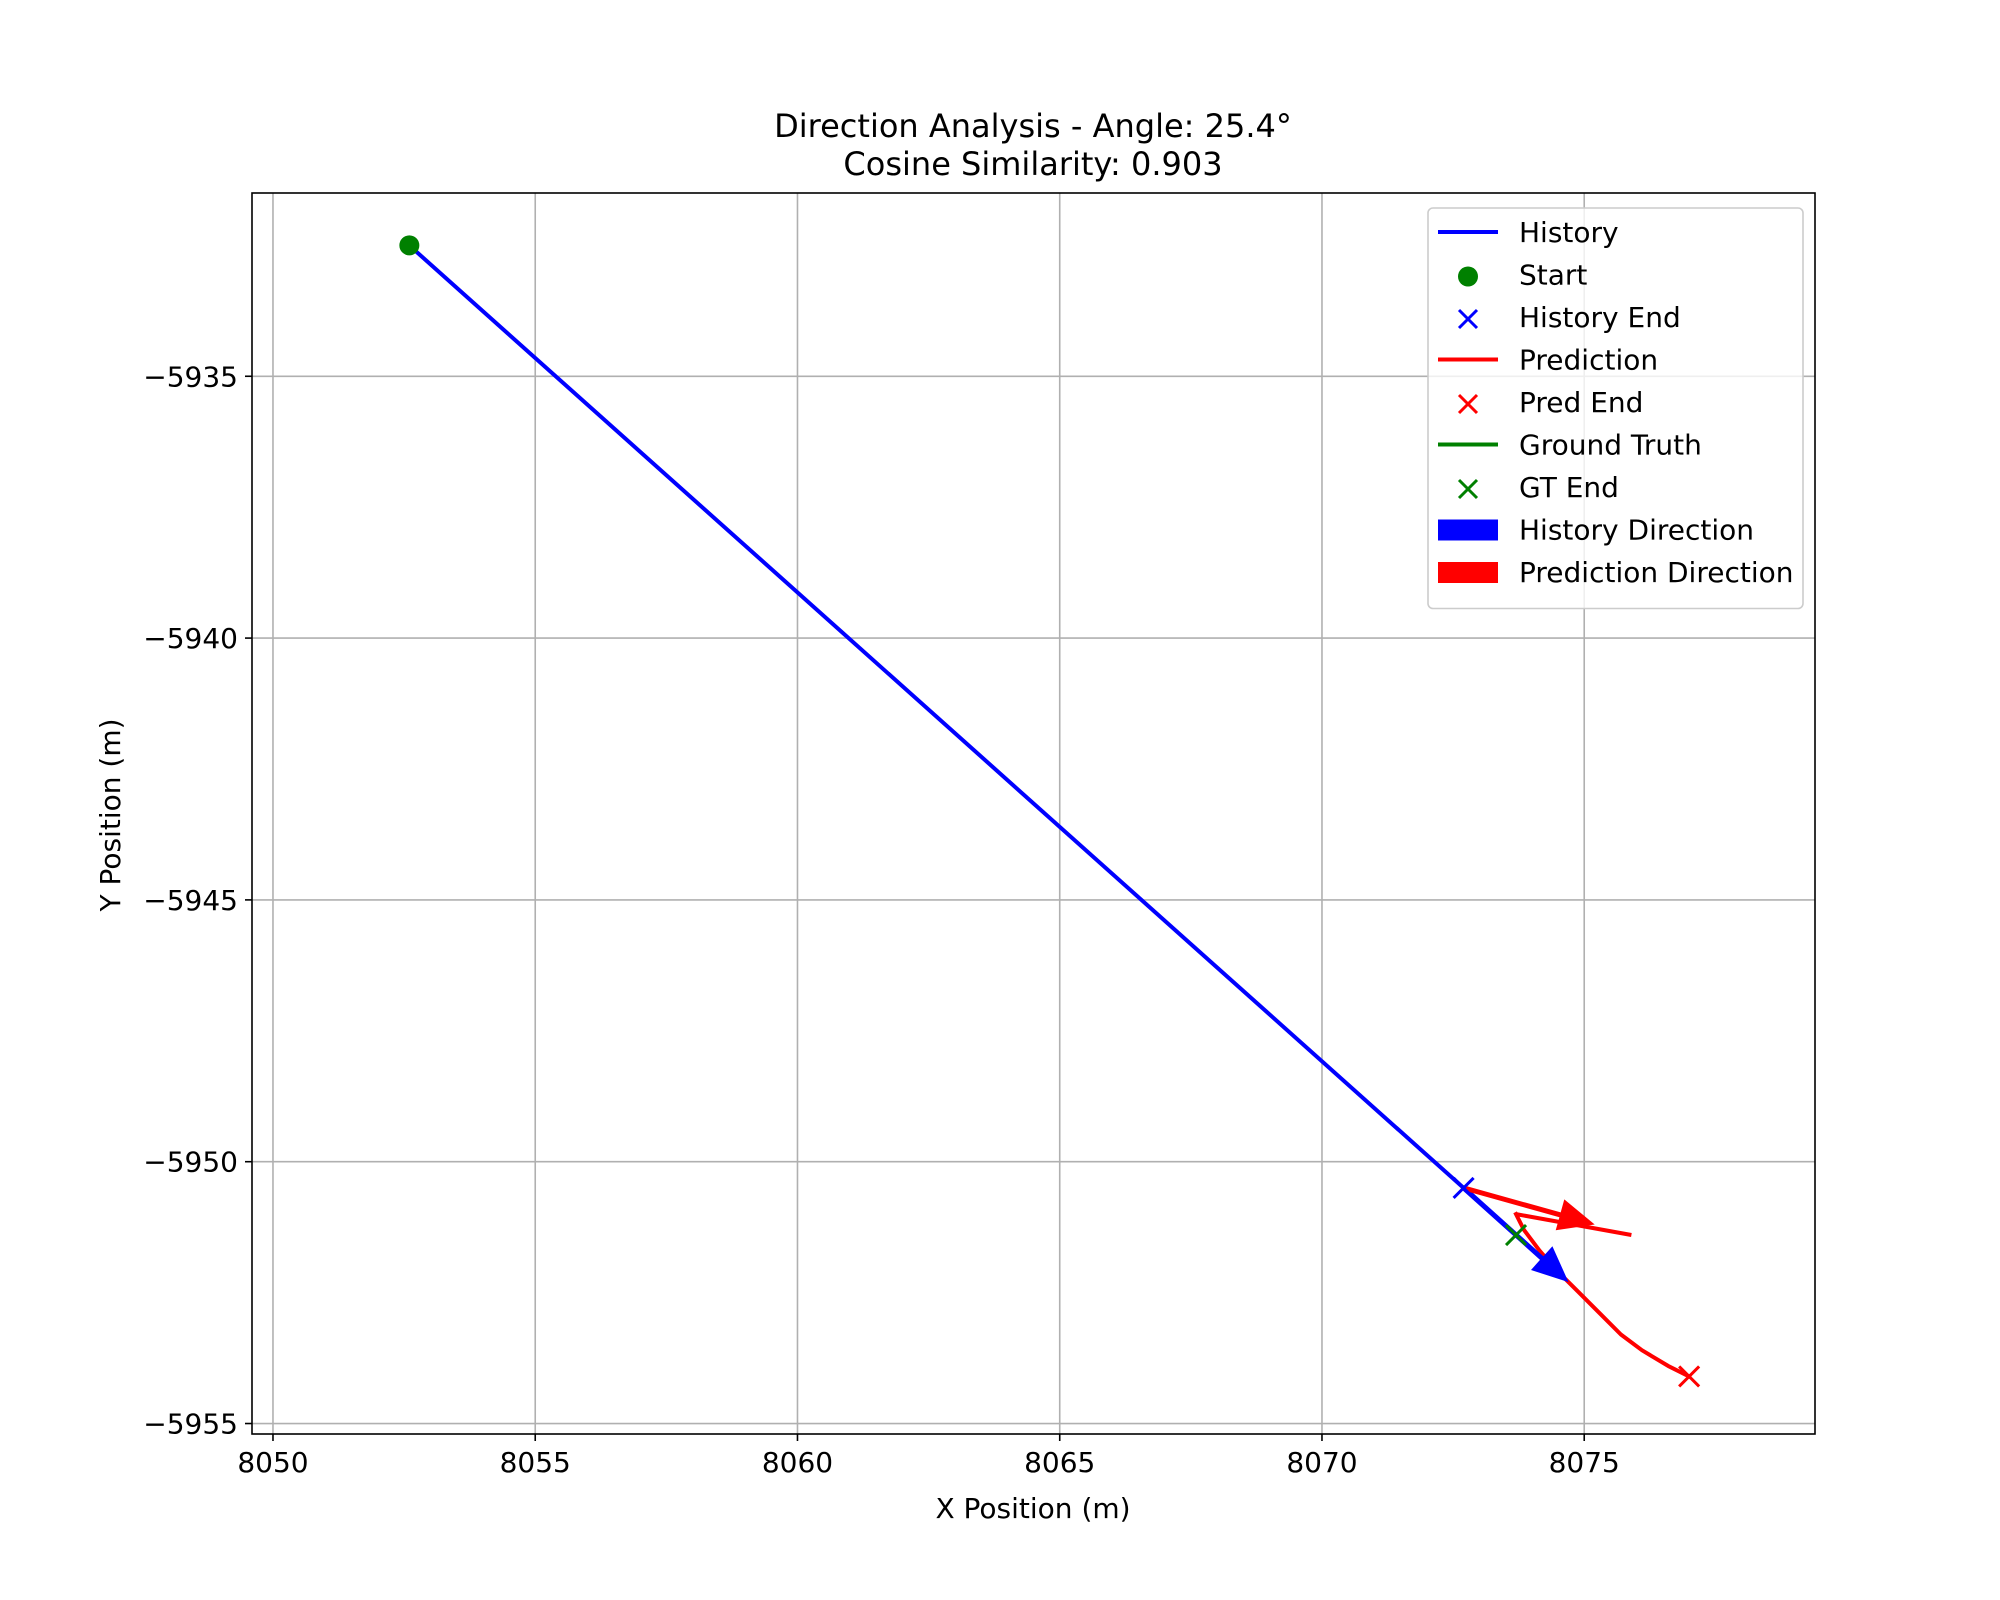 This screenshot has width=2000, height=1600. Describe the element at coordinates (1516, 1235) in the screenshot. I see `gt-end-marker` at that location.